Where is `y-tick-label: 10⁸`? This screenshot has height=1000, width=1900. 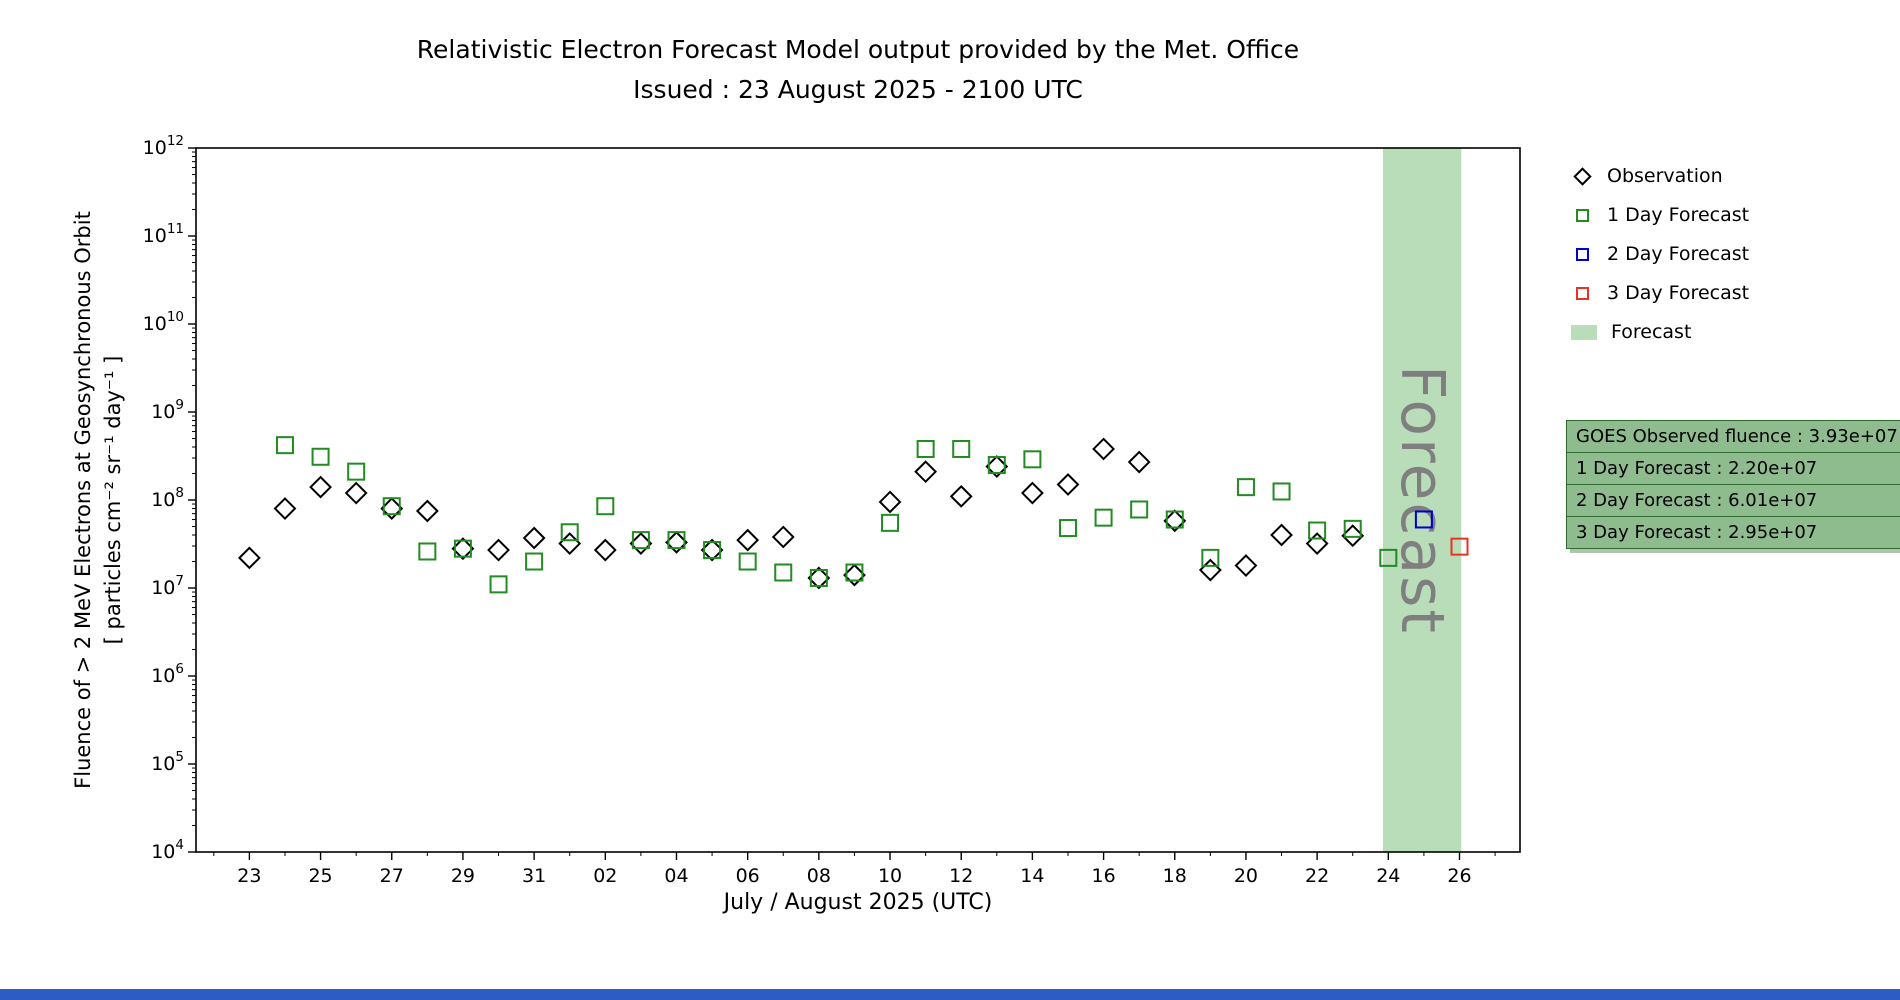 y-tick-label: 10⁸ is located at coordinates (167, 498).